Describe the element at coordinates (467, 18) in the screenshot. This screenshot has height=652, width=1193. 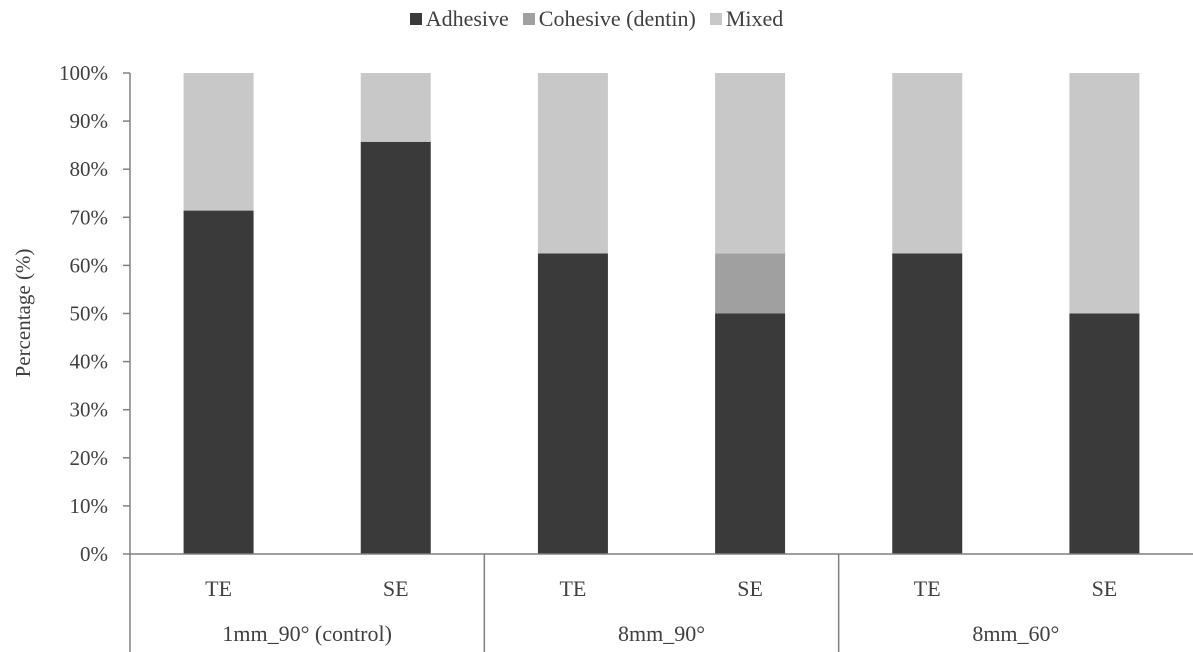
I see `legend-label-adhesive: Adhesive` at that location.